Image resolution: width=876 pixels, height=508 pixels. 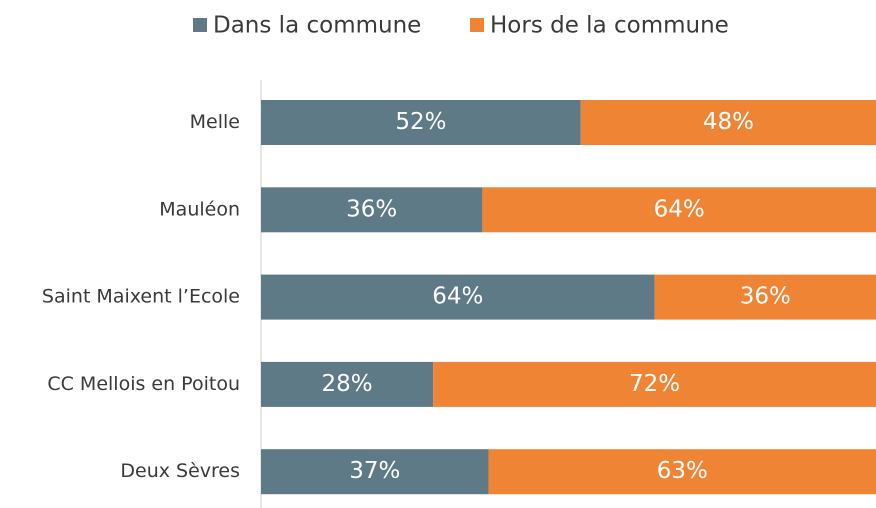 I want to click on value-label: 52%, so click(x=420, y=122).